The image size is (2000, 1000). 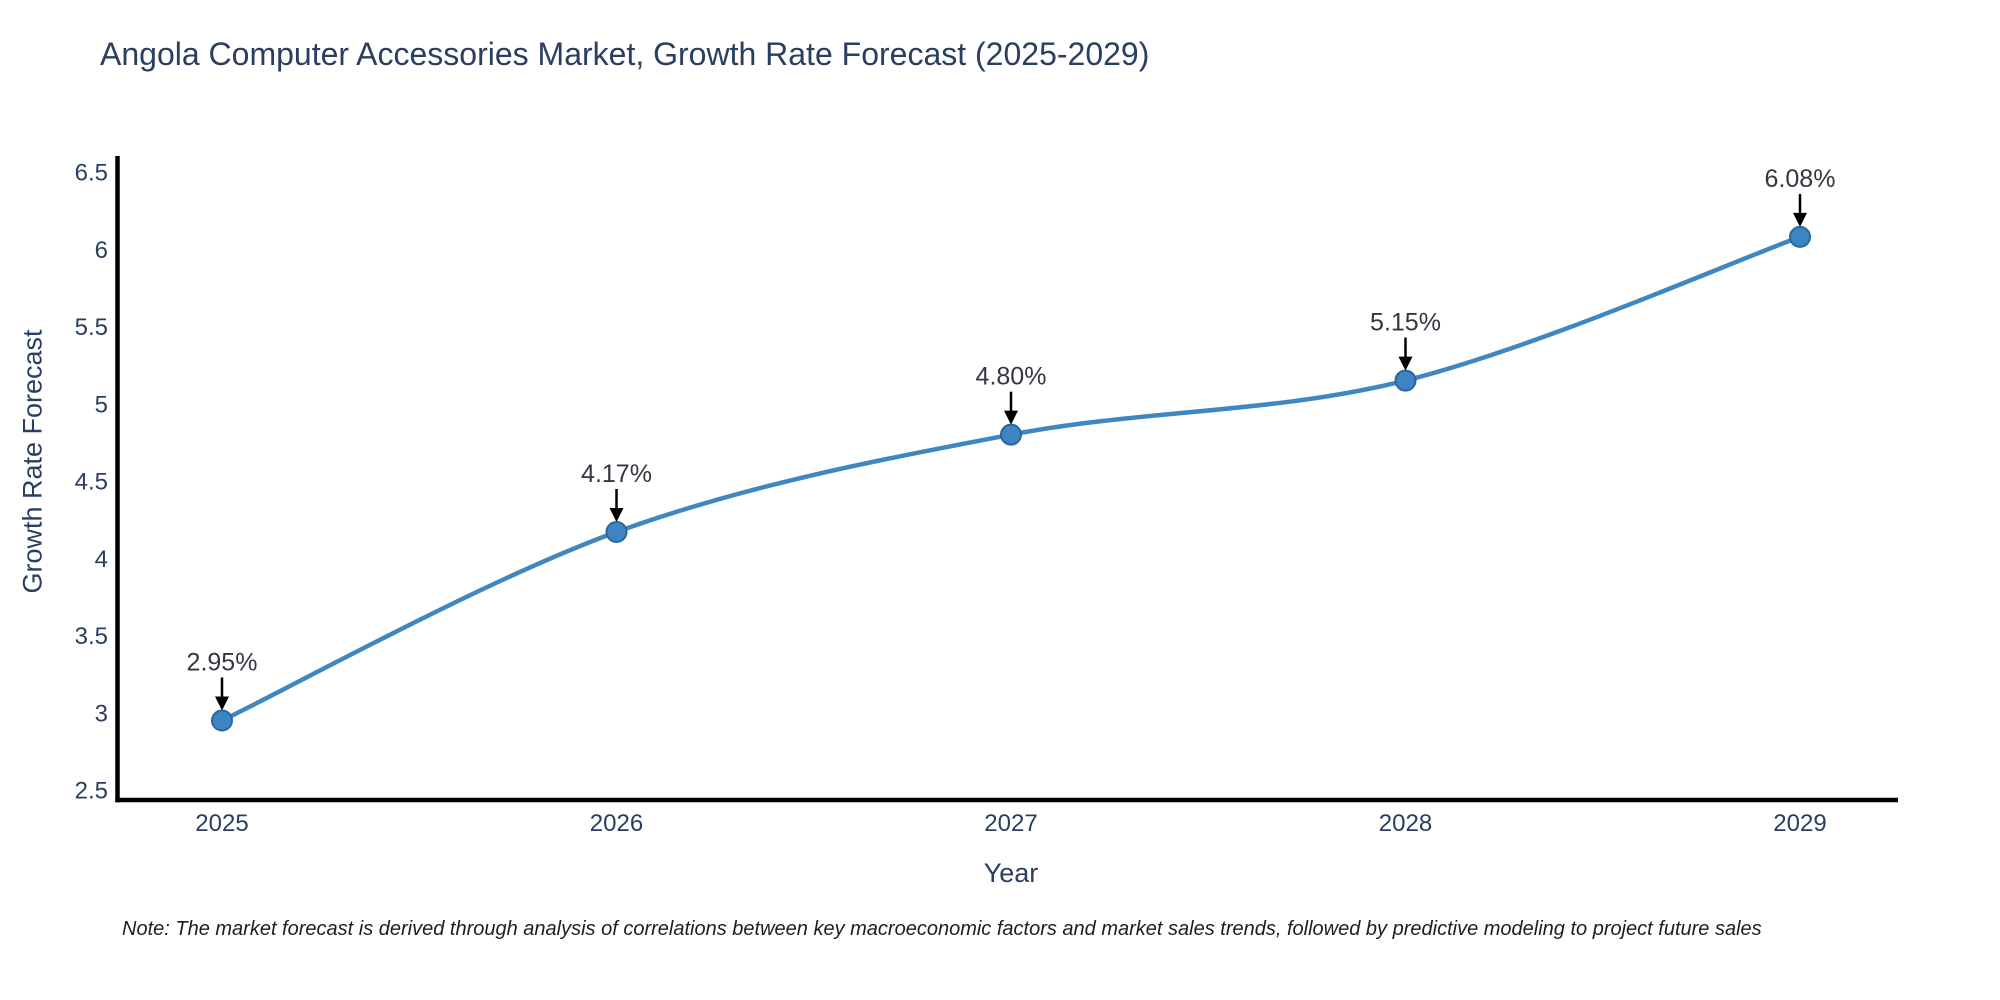 I want to click on data-point-2026, so click(x=616, y=531).